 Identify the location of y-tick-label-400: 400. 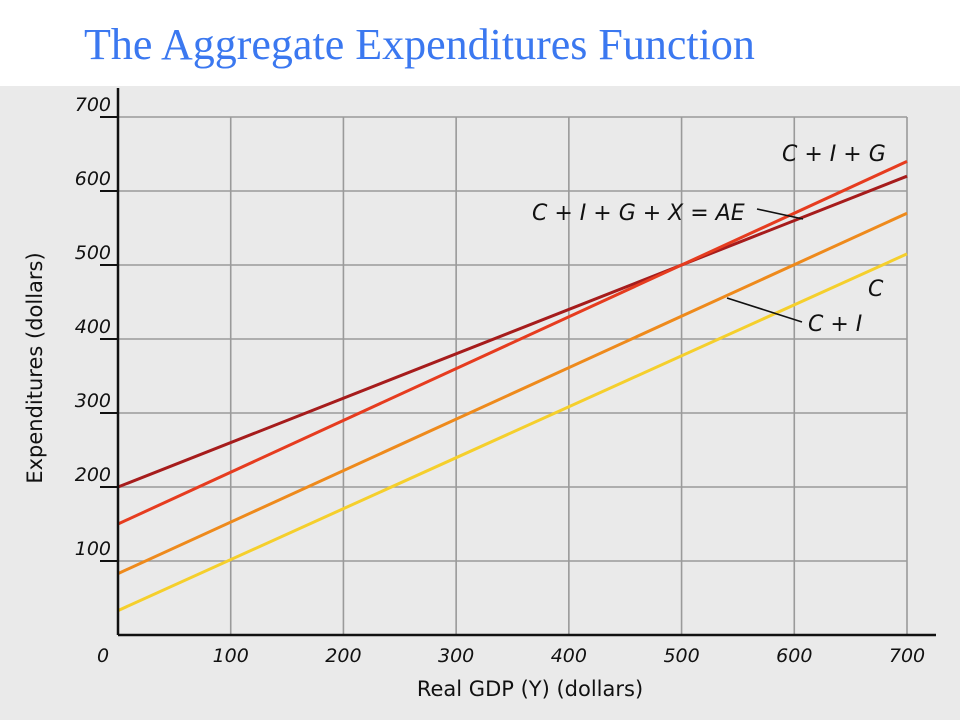
(93, 327).